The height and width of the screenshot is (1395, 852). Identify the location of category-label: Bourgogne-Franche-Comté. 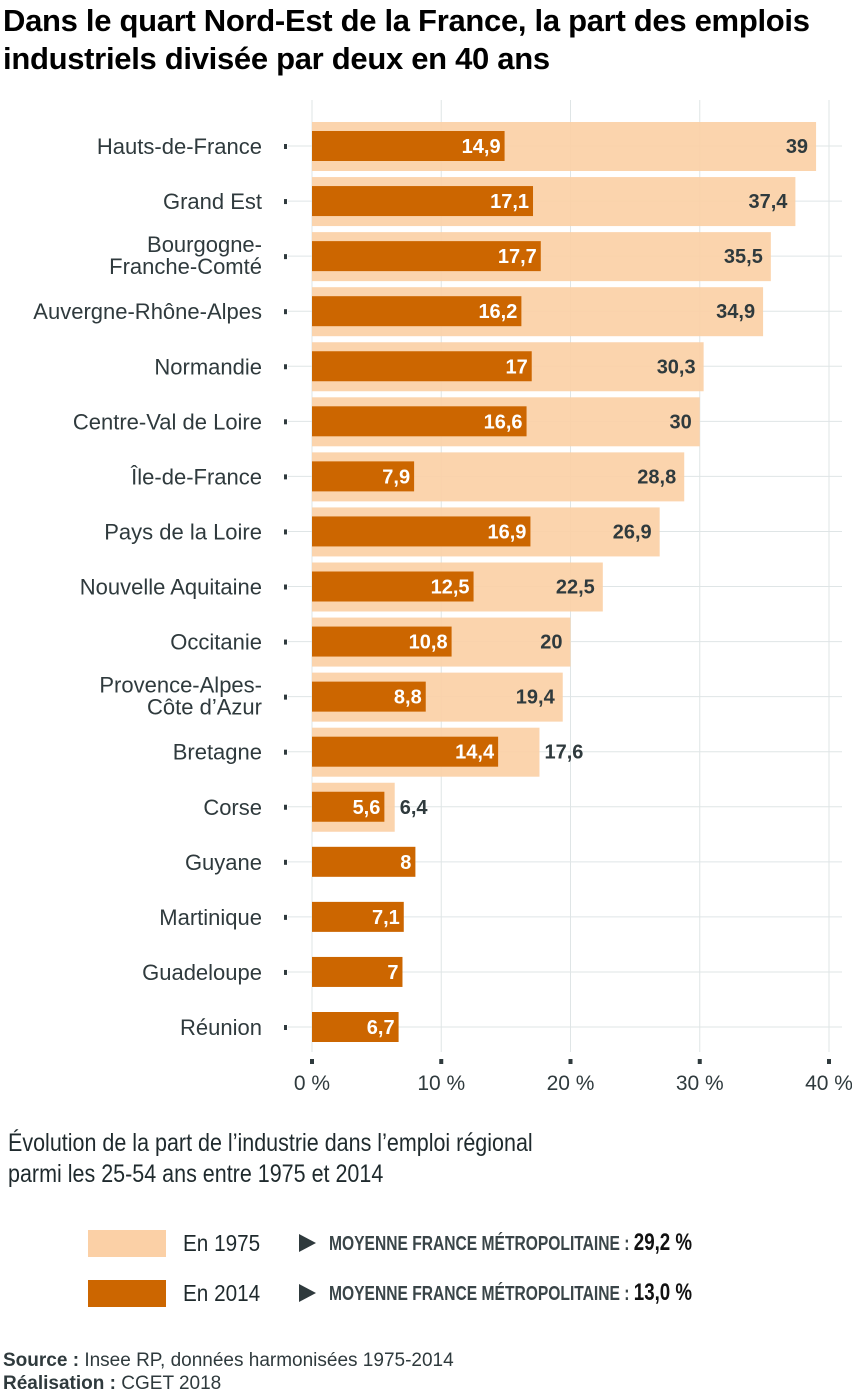
(185, 255).